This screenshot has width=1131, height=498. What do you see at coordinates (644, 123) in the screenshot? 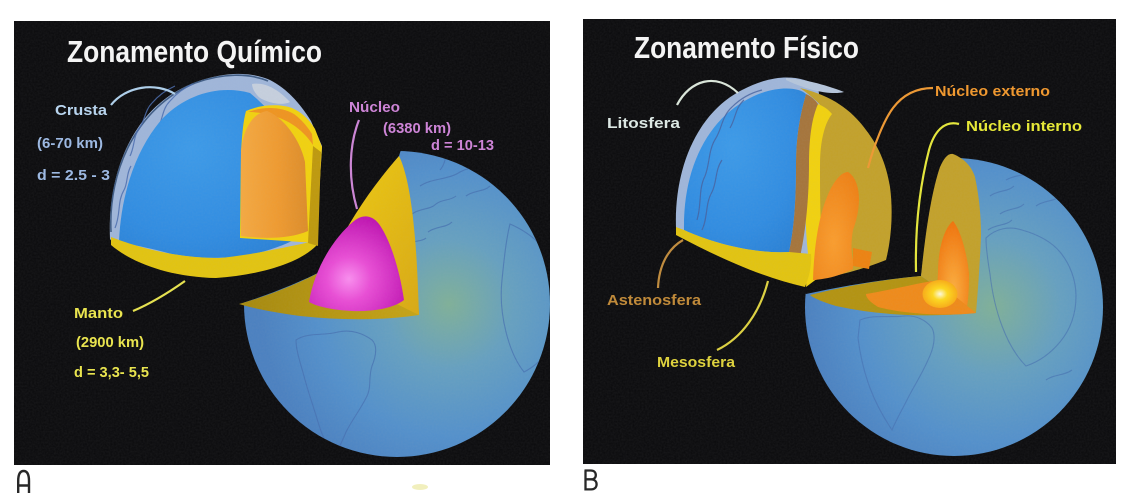
I see `svg-text: Litosfera` at bounding box center [644, 123].